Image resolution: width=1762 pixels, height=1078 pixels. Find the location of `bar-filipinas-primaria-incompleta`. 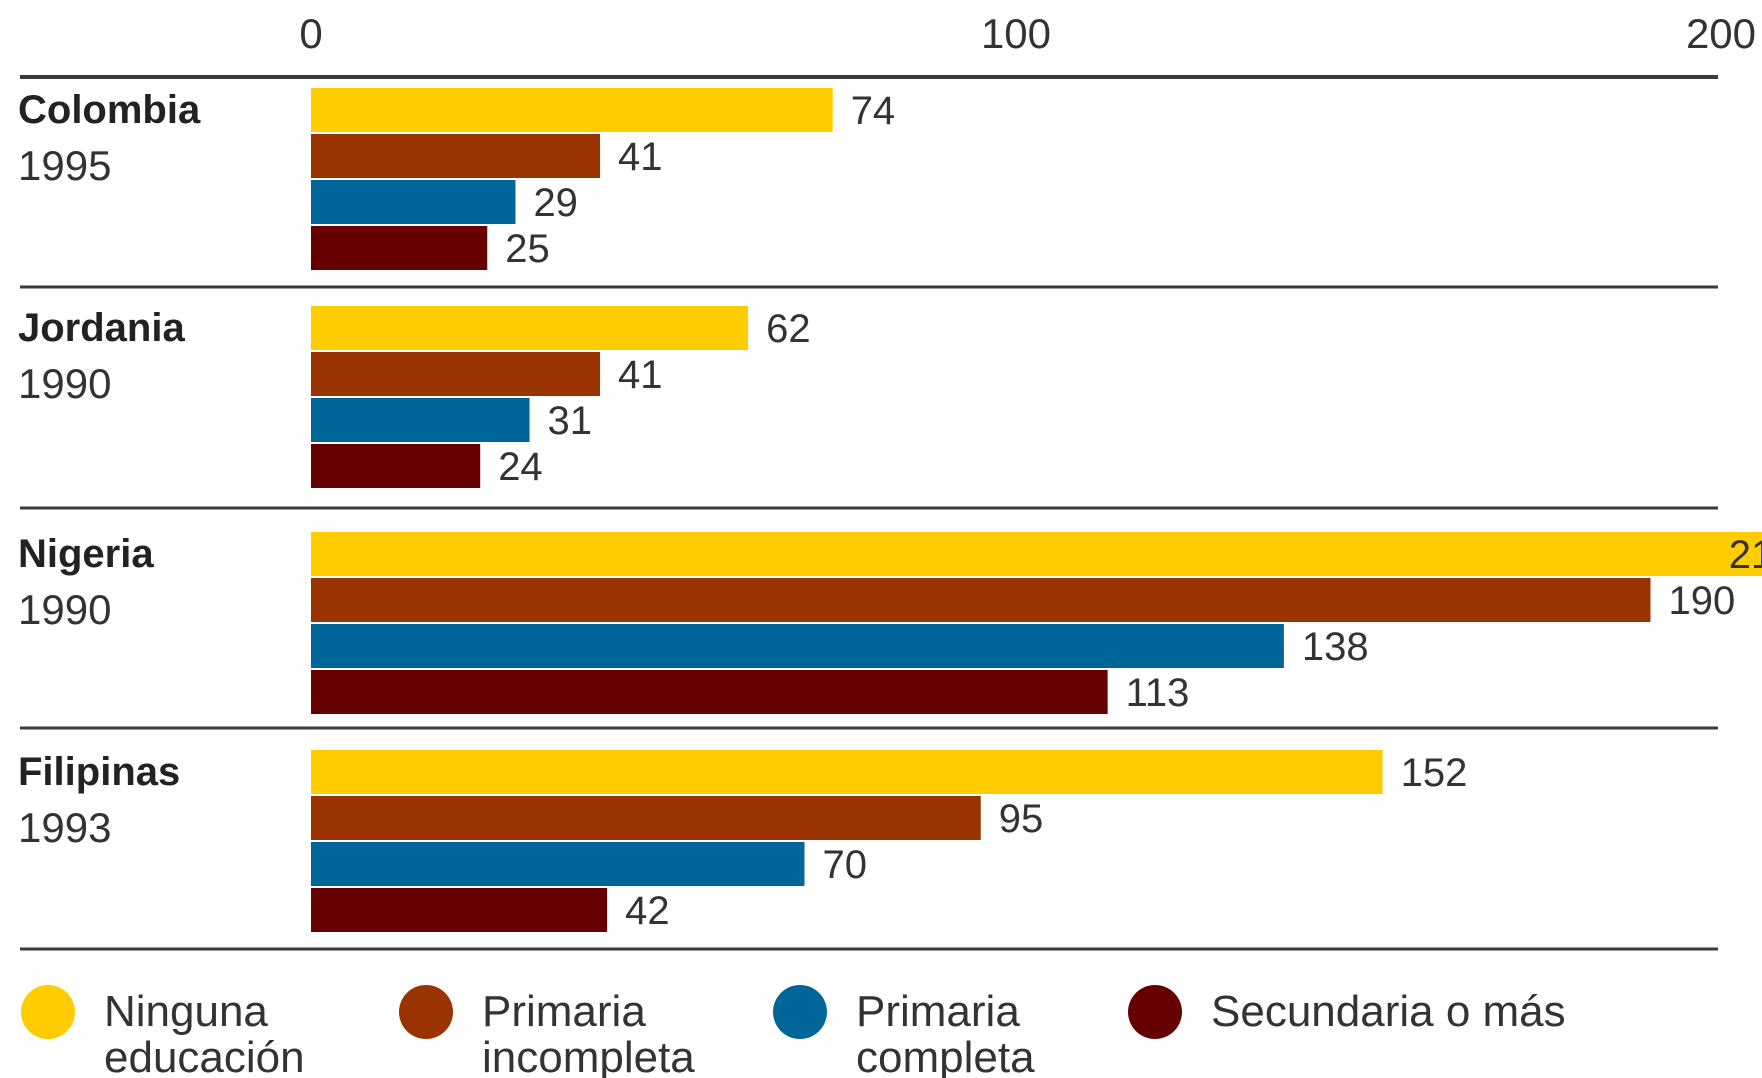

bar-filipinas-primaria-incompleta is located at coordinates (646, 818).